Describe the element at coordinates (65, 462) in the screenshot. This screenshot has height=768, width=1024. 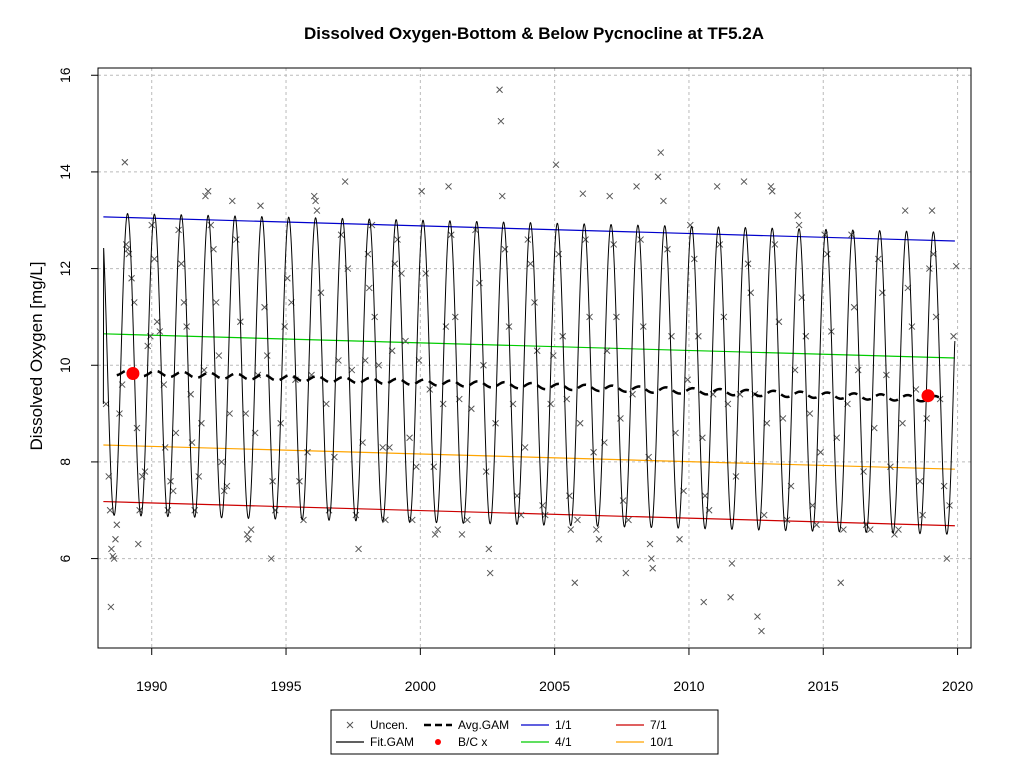
I see `y-tick-label: 8` at that location.